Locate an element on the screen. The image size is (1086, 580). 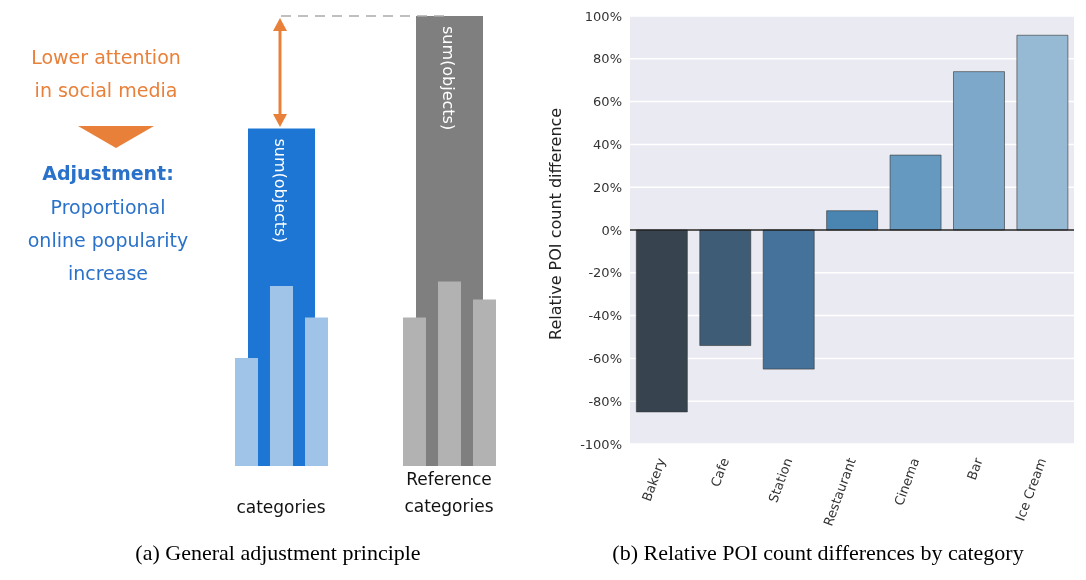
y-tick-label: 80% is located at coordinates (607, 59).